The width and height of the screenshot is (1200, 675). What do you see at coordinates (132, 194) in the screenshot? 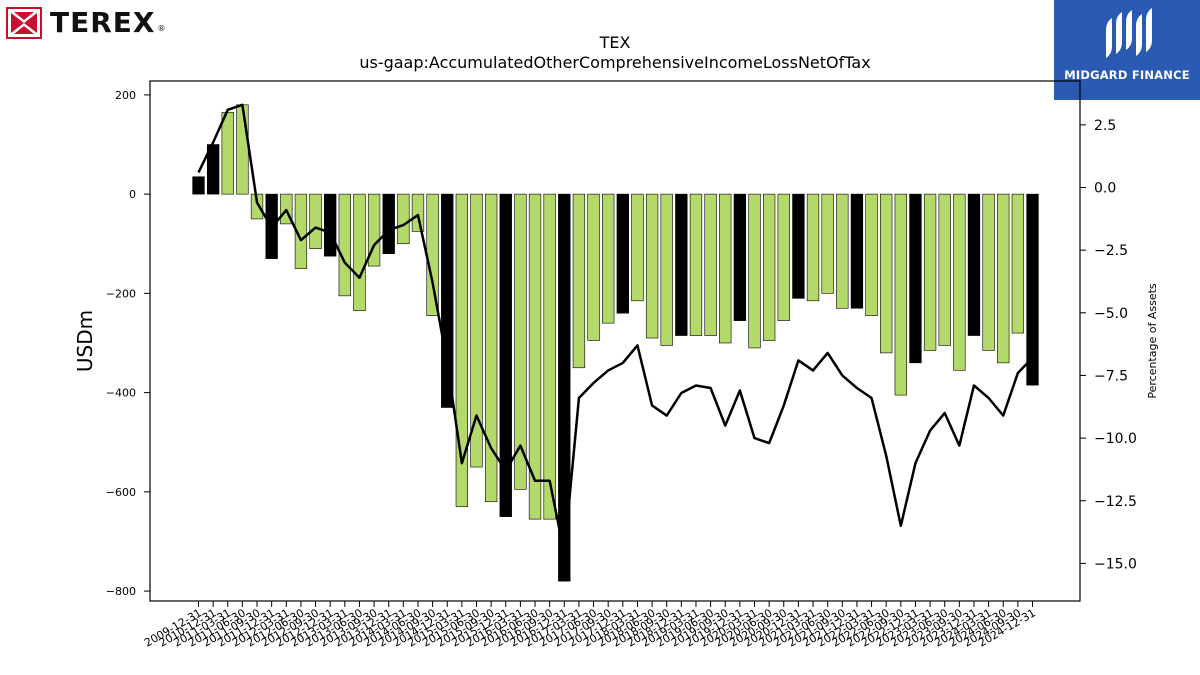
I see `y-tick-label: 0` at bounding box center [132, 194].